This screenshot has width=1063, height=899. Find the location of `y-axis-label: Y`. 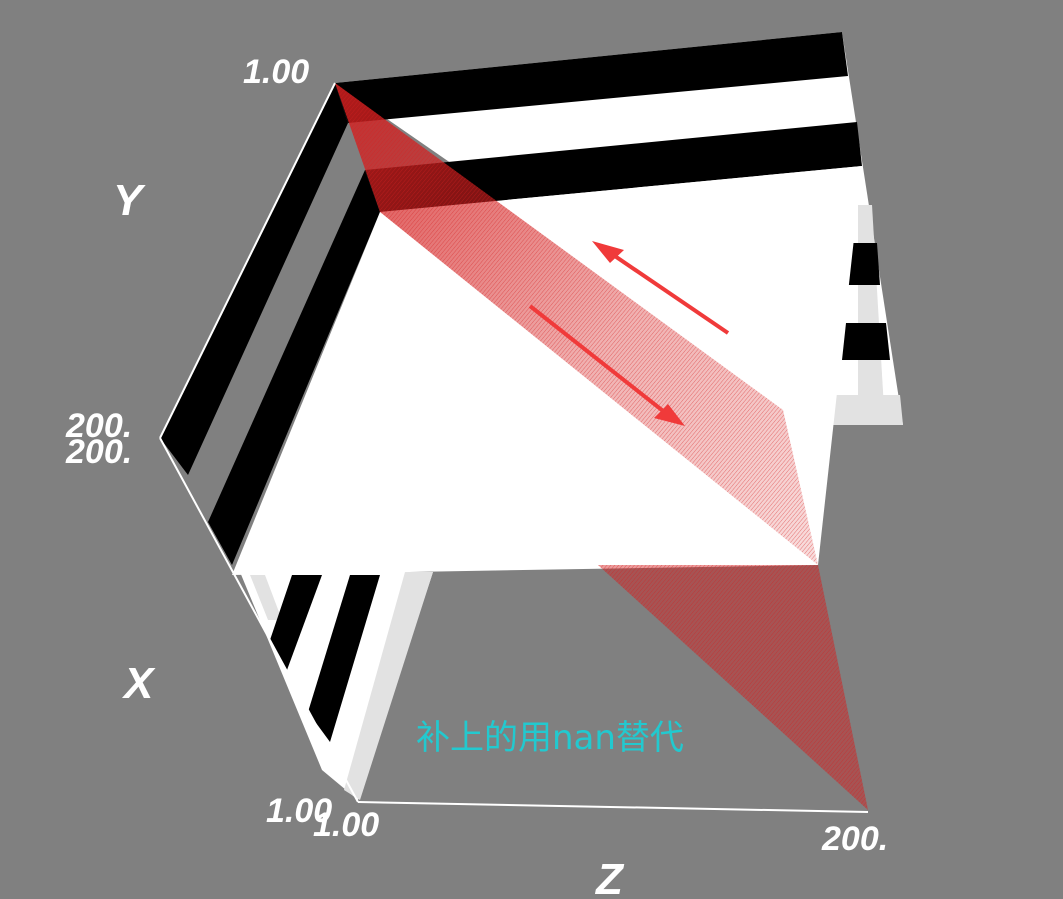

y-axis-label: Y is located at coordinates (129, 200).